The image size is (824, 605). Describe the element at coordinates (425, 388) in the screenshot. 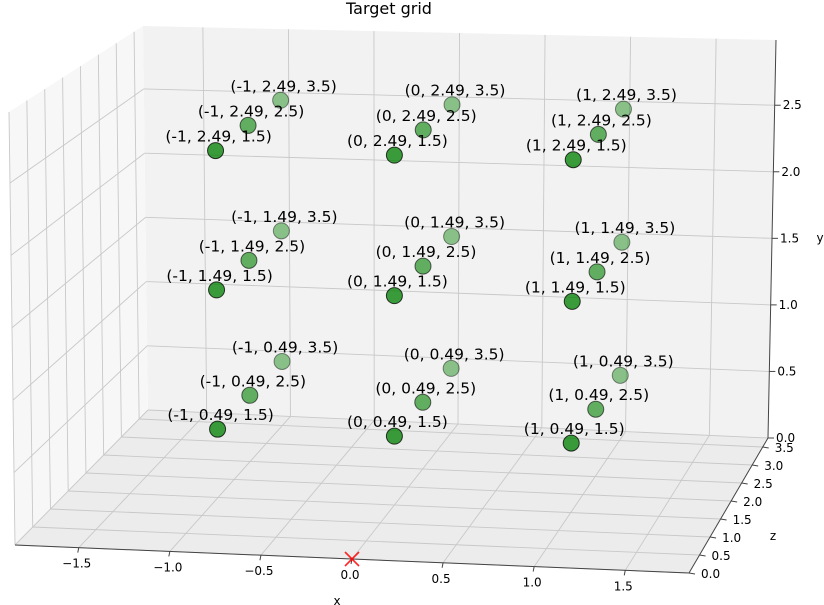

I see `data-point-label: (0, 0.49, 2.5)` at that location.